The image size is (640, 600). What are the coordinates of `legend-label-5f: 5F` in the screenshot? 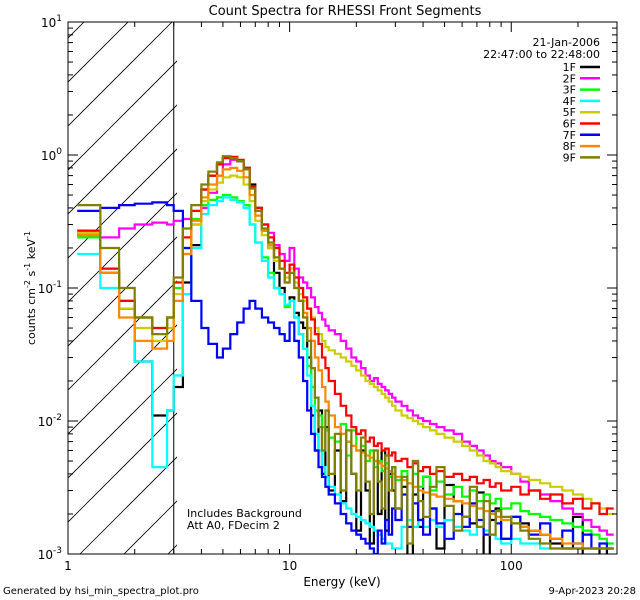 It's located at (569, 112).